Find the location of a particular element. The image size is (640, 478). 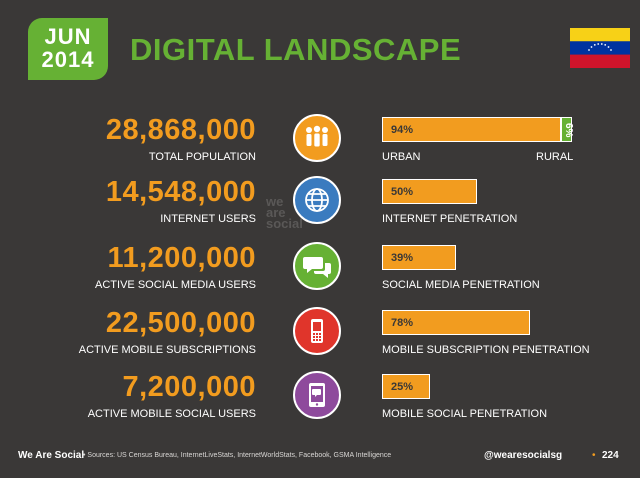

bar-percent-label: 25% is located at coordinates (402, 387).